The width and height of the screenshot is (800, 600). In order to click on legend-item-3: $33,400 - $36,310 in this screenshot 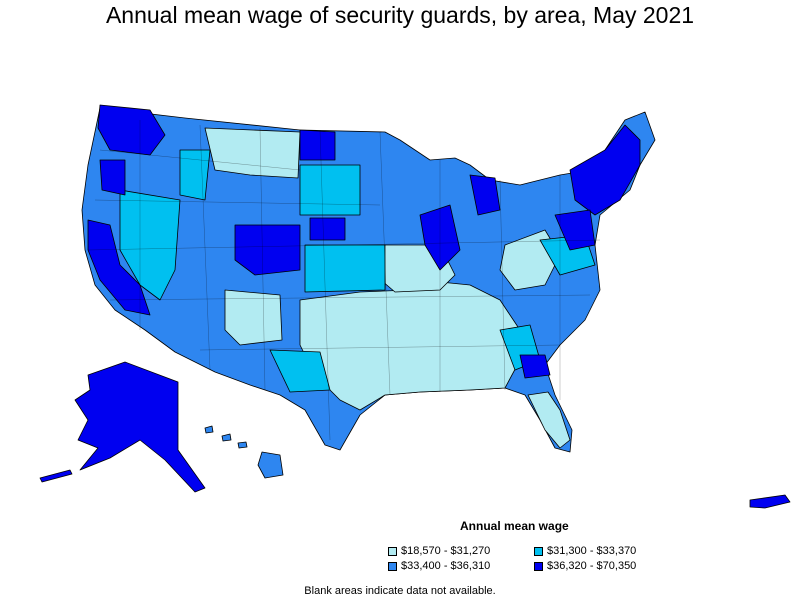, I will do `click(439, 566)`.